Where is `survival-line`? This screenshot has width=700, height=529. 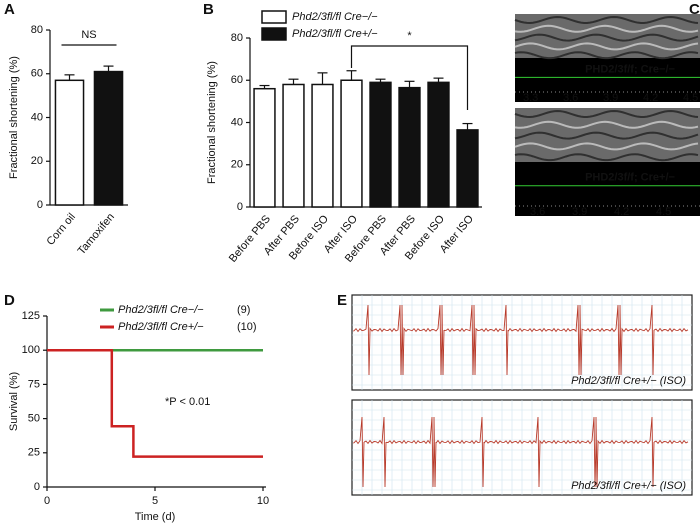
survival-line is located at coordinates (155, 403).